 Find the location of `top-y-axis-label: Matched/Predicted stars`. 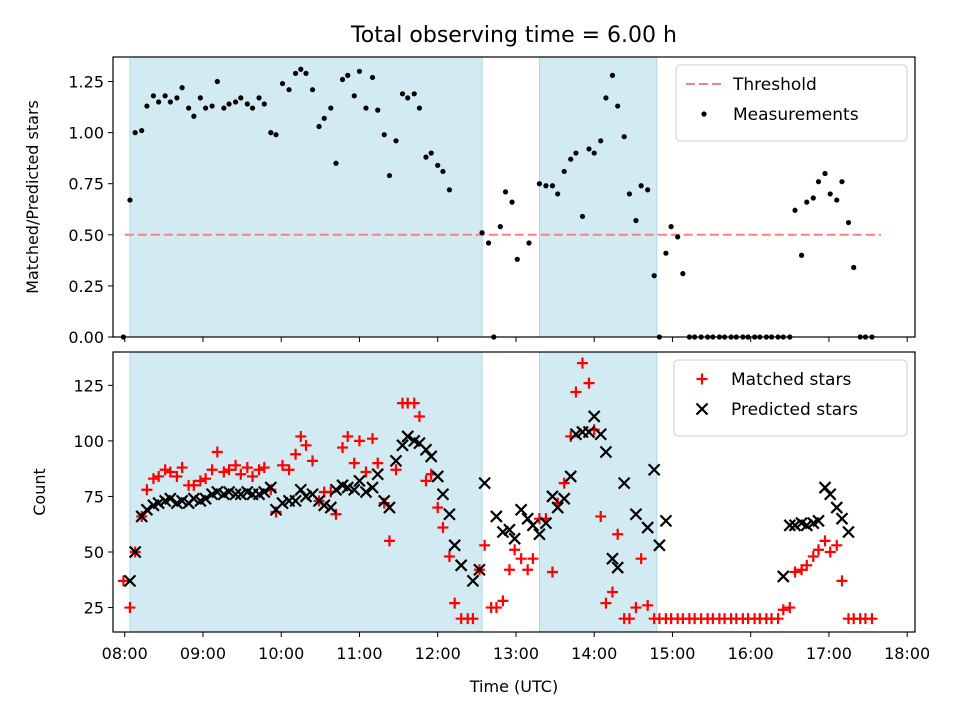

top-y-axis-label: Matched/Predicted stars is located at coordinates (32, 197).